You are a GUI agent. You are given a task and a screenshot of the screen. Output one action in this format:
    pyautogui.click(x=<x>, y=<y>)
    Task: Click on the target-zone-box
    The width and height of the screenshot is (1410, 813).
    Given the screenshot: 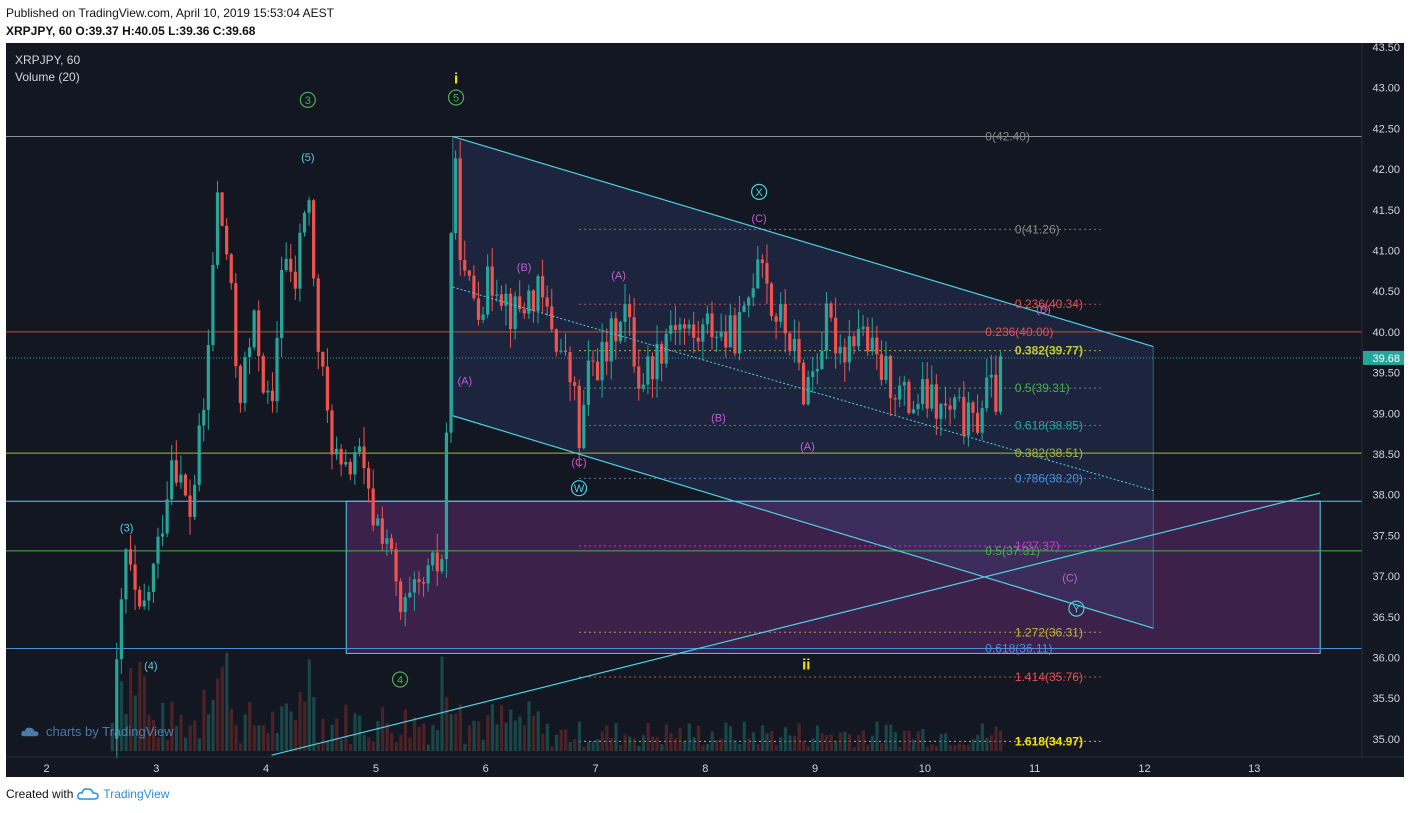 What is the action you would take?
    pyautogui.click(x=833, y=577)
    